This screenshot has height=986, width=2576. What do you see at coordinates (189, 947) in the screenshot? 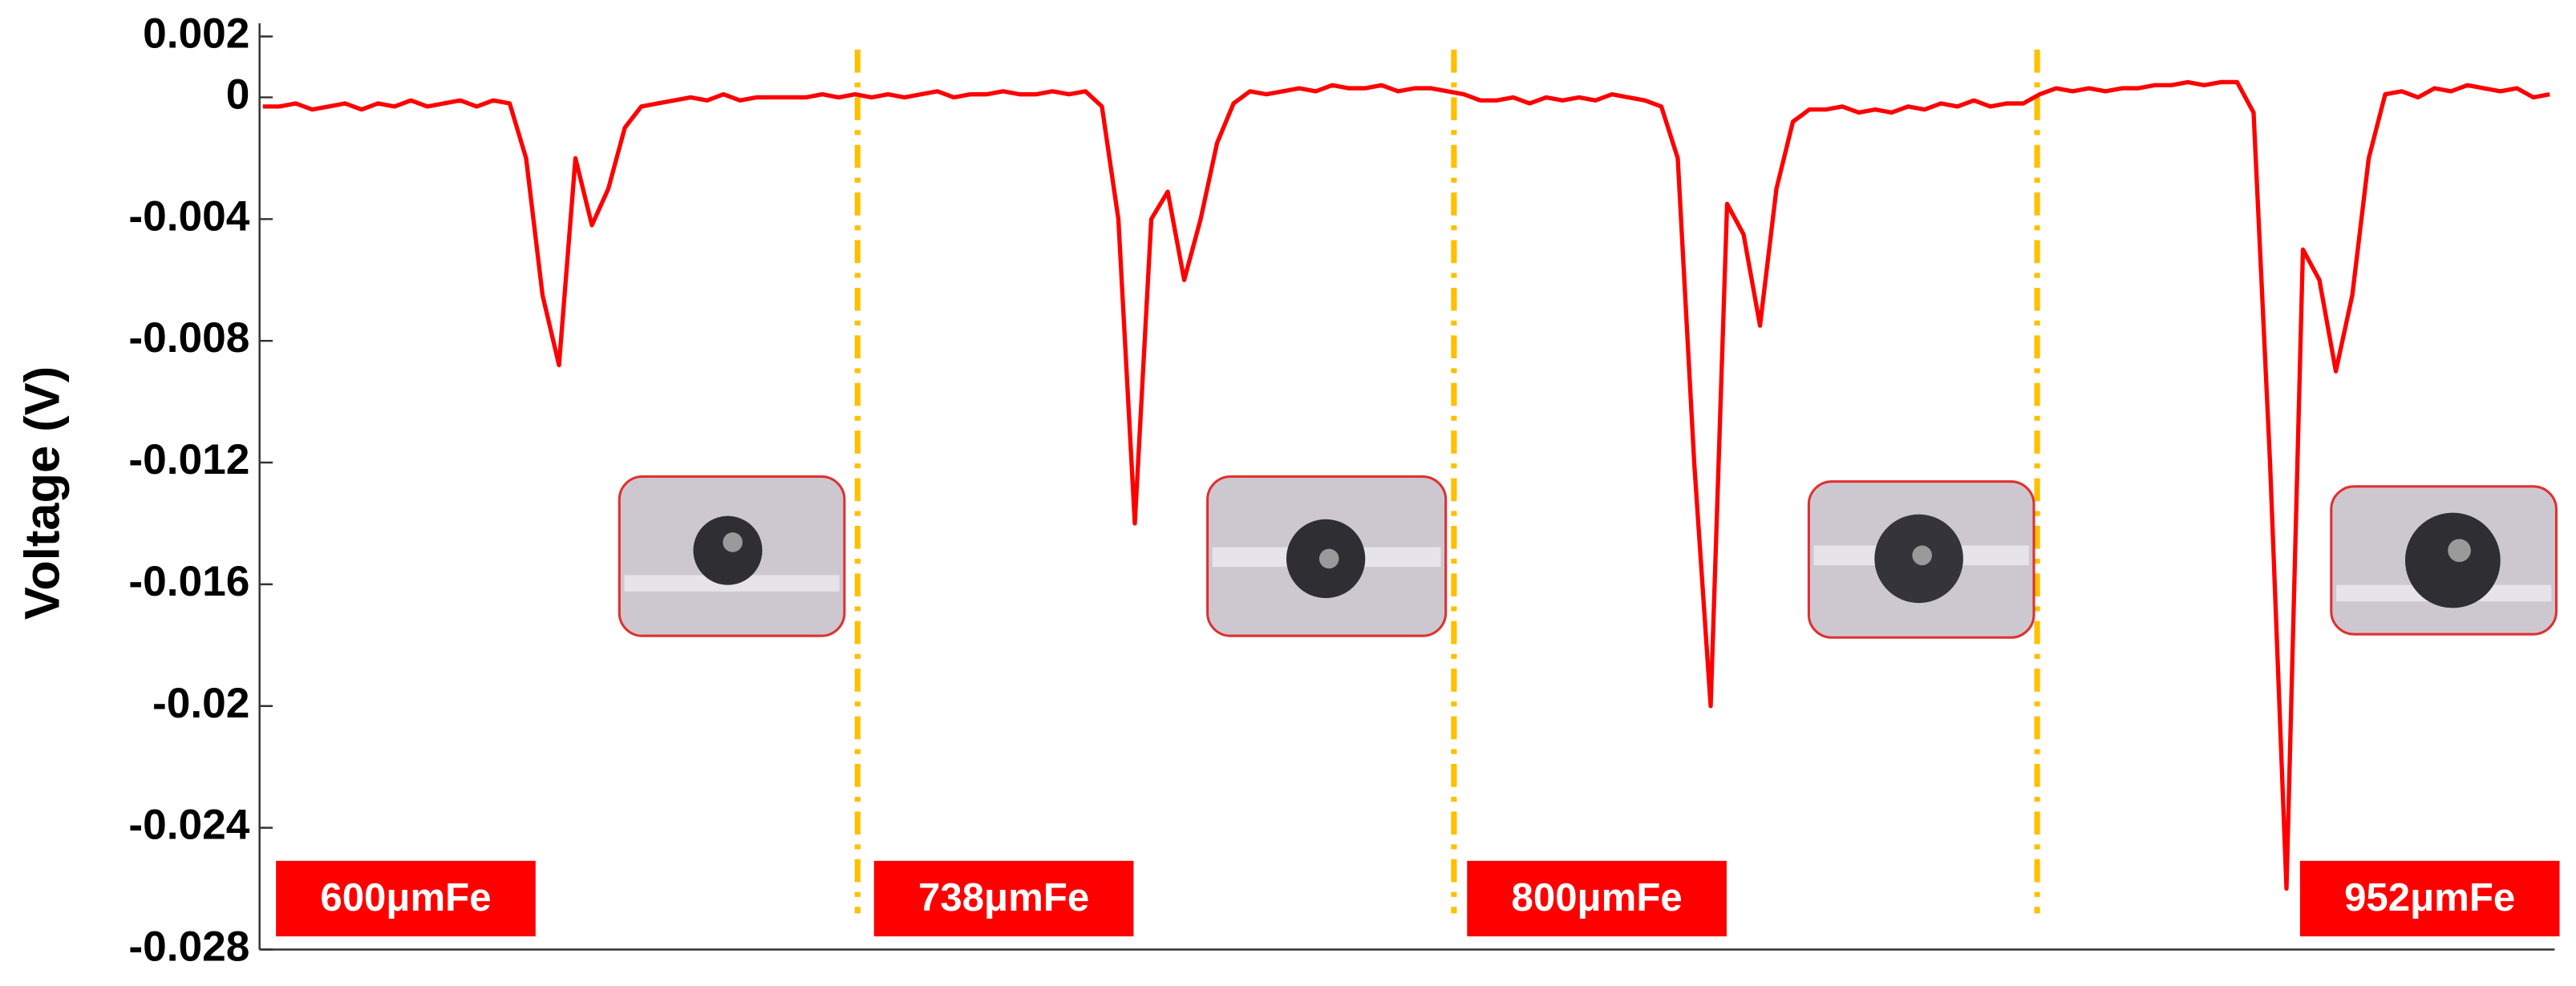
I see `y-tick-label: -0.028` at bounding box center [189, 947].